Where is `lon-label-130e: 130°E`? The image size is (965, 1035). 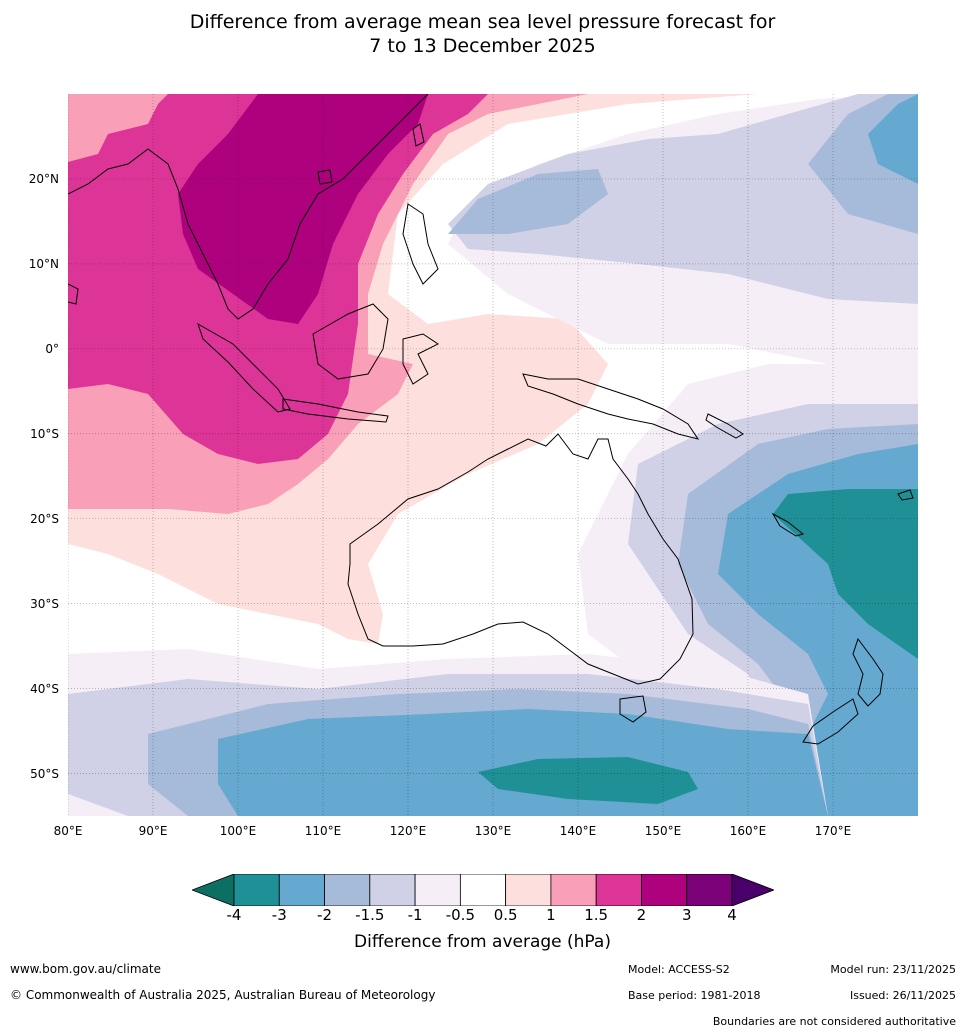
lon-label-130e: 130°E is located at coordinates (493, 831).